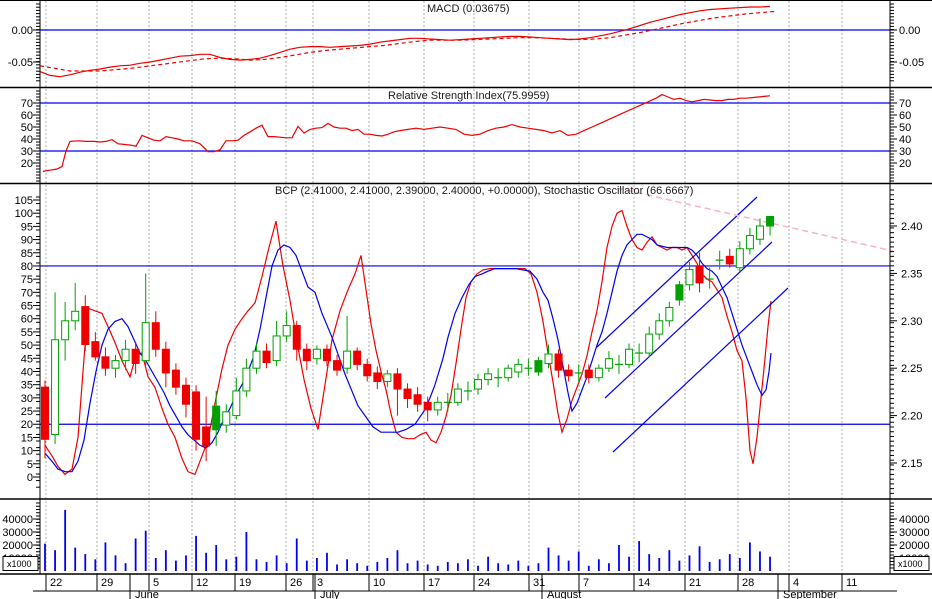 This screenshot has height=599, width=932. I want to click on volume-axis-label: 30000, so click(914, 533).